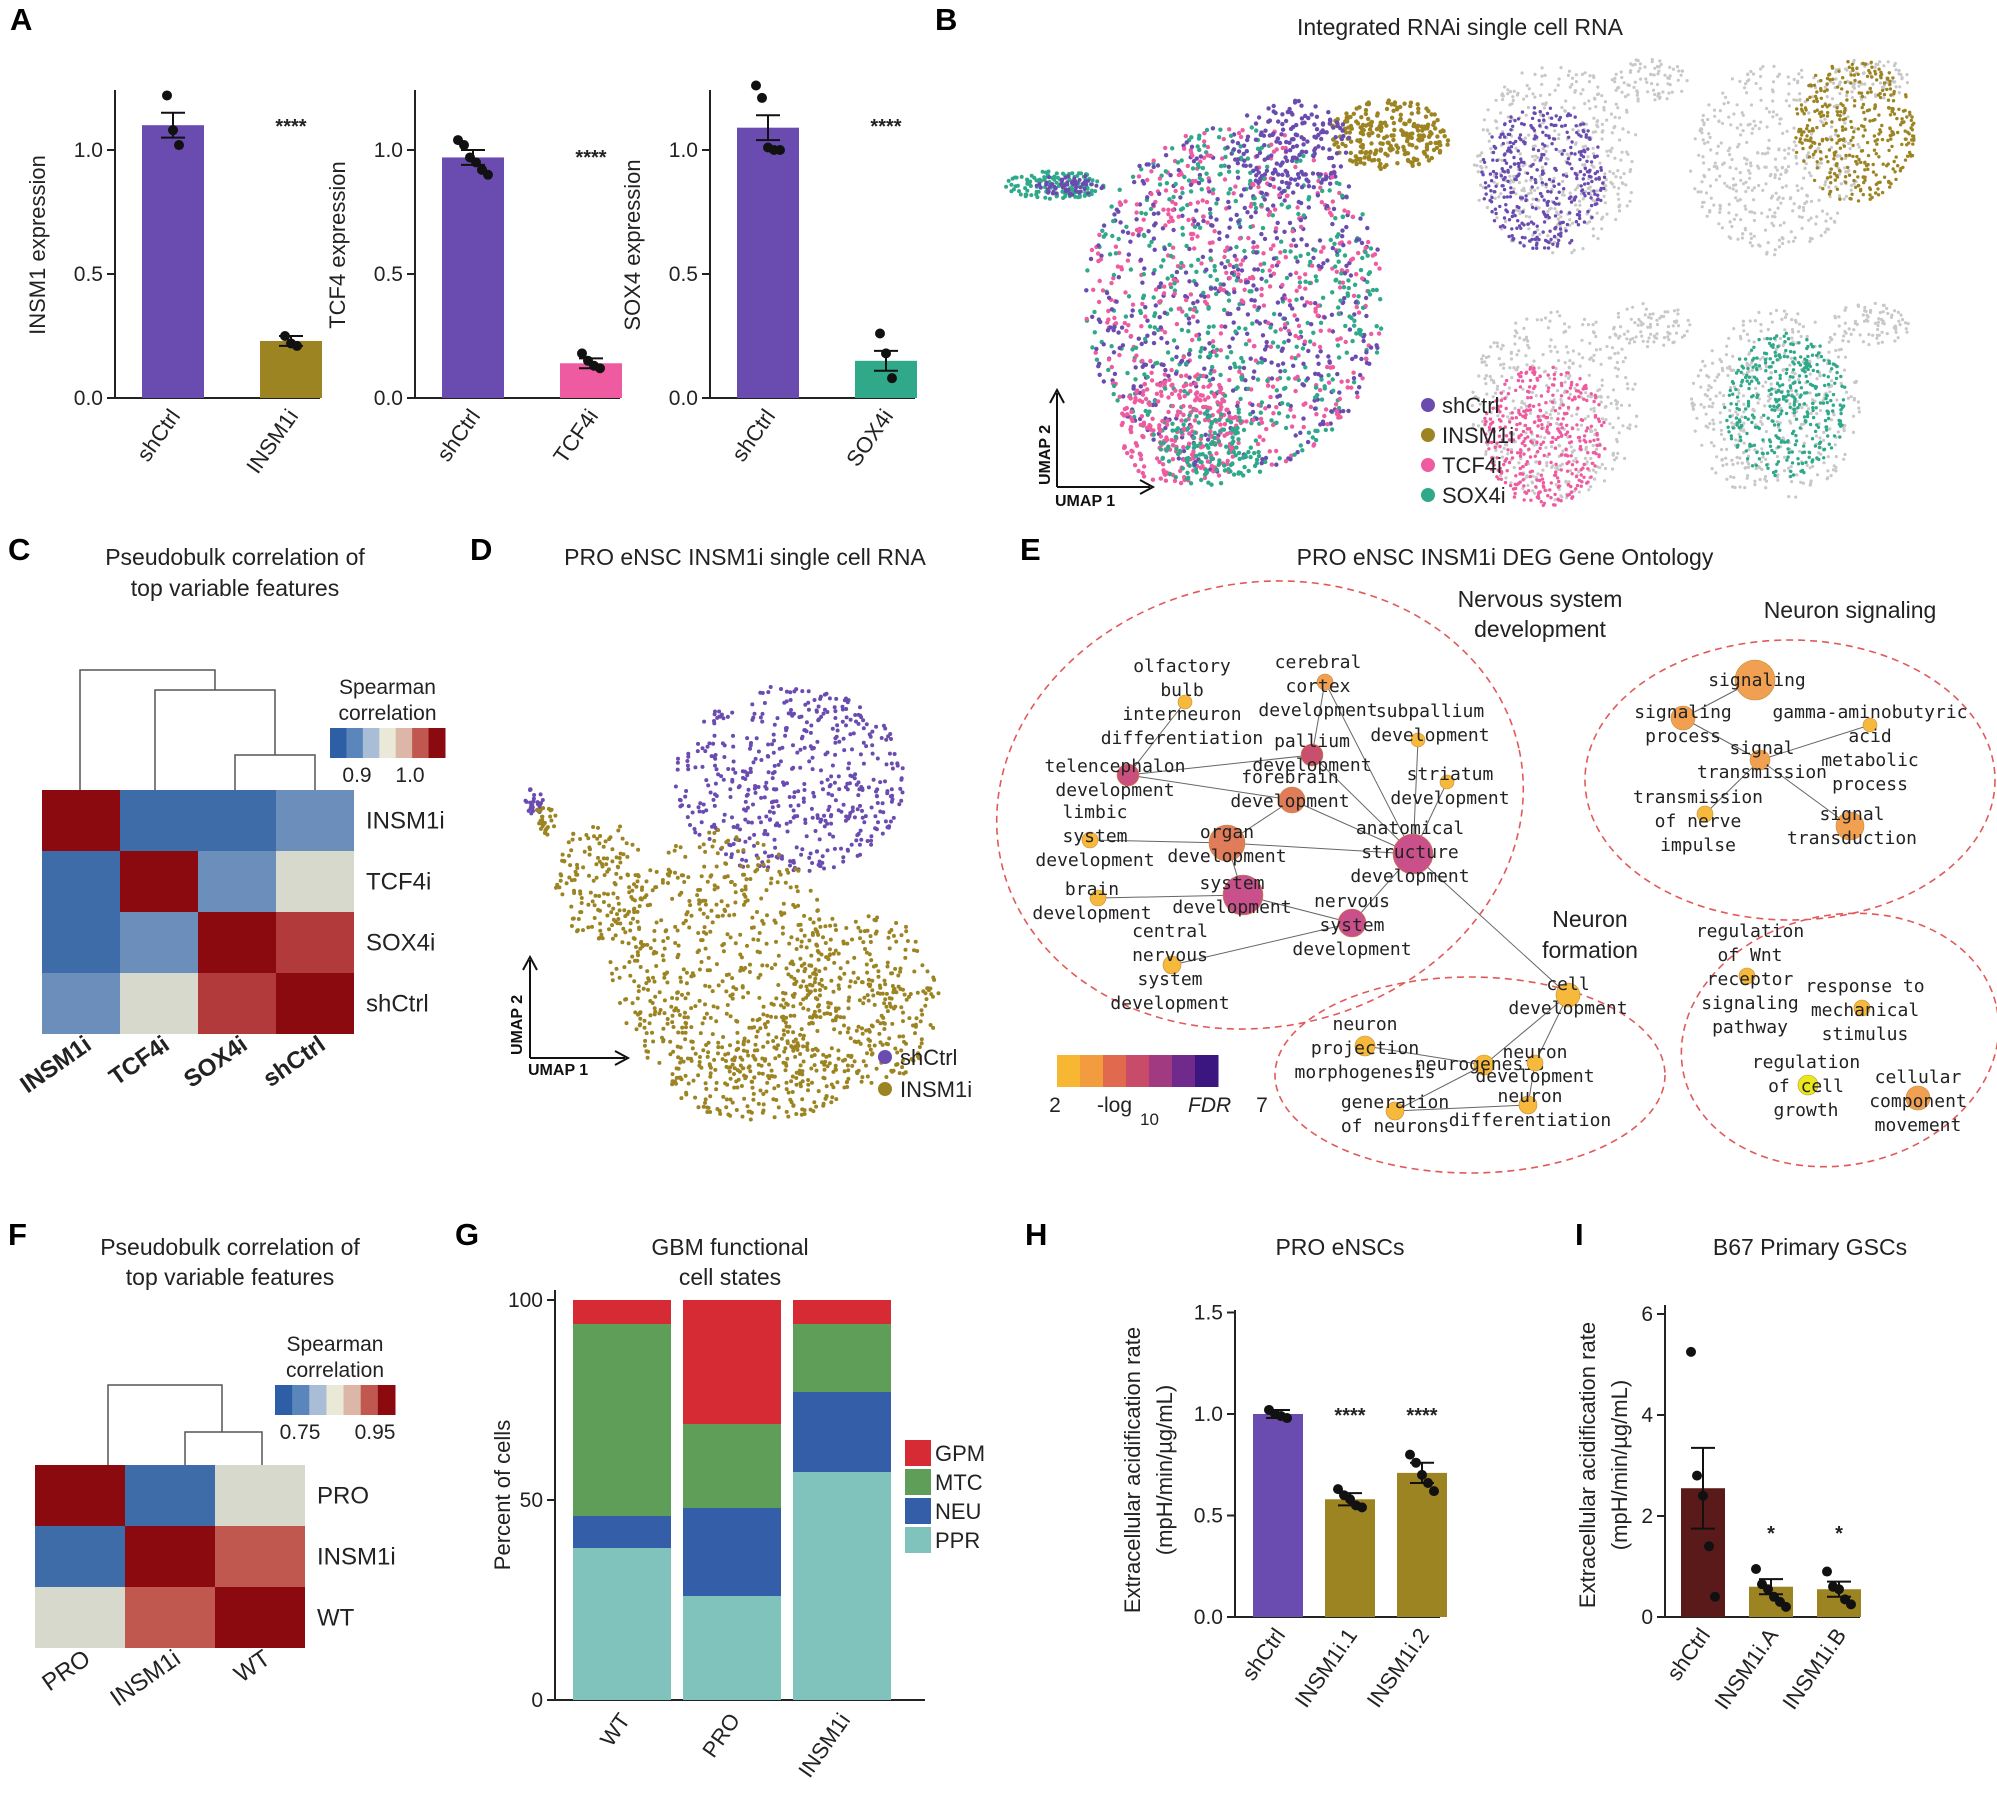 Image resolution: width=1997 pixels, height=1795 pixels. I want to click on x-tick-label: SOX4i, so click(869, 438).